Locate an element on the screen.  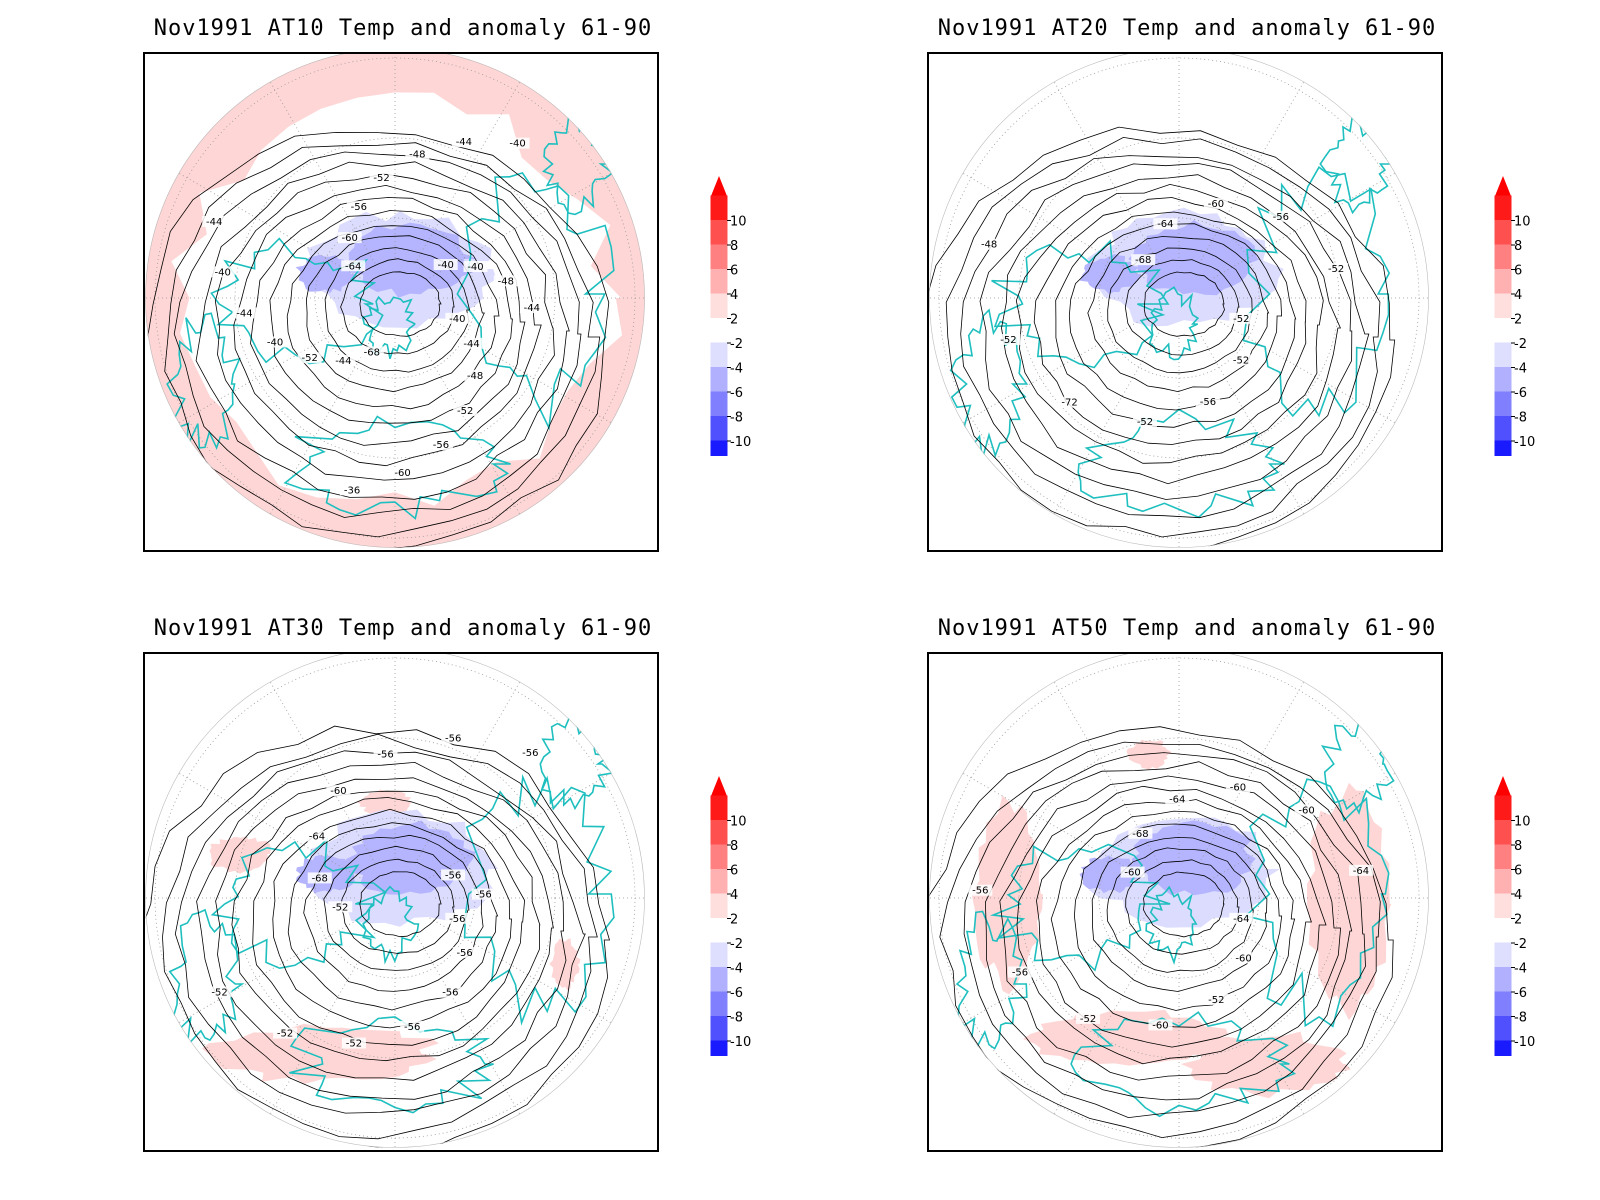
contour-label: -48 is located at coordinates (475, 376).